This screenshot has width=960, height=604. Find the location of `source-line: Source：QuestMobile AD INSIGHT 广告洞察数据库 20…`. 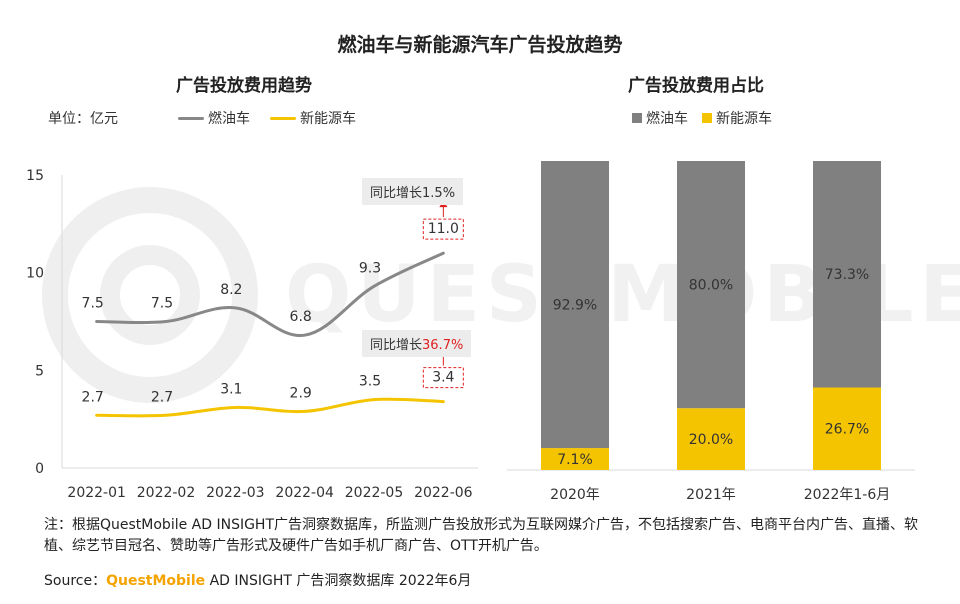

source-line: Source：QuestMobile AD INSIGHT 广告洞察数据库 20… is located at coordinates (257, 580).